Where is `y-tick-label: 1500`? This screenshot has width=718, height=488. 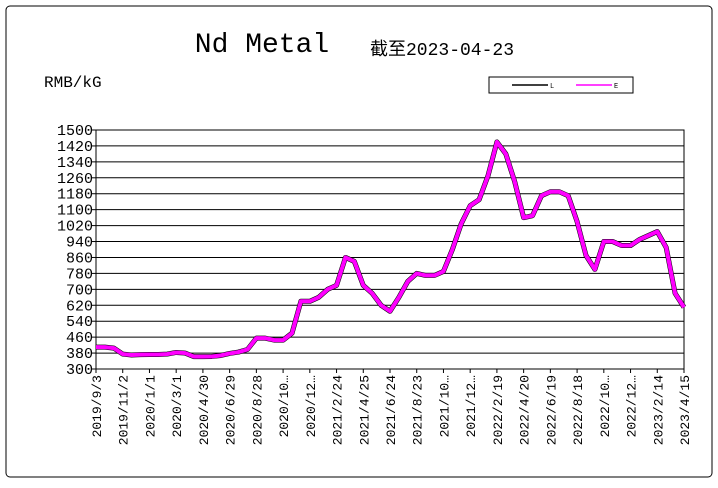
y-tick-label: 1500 is located at coordinates (75, 131).